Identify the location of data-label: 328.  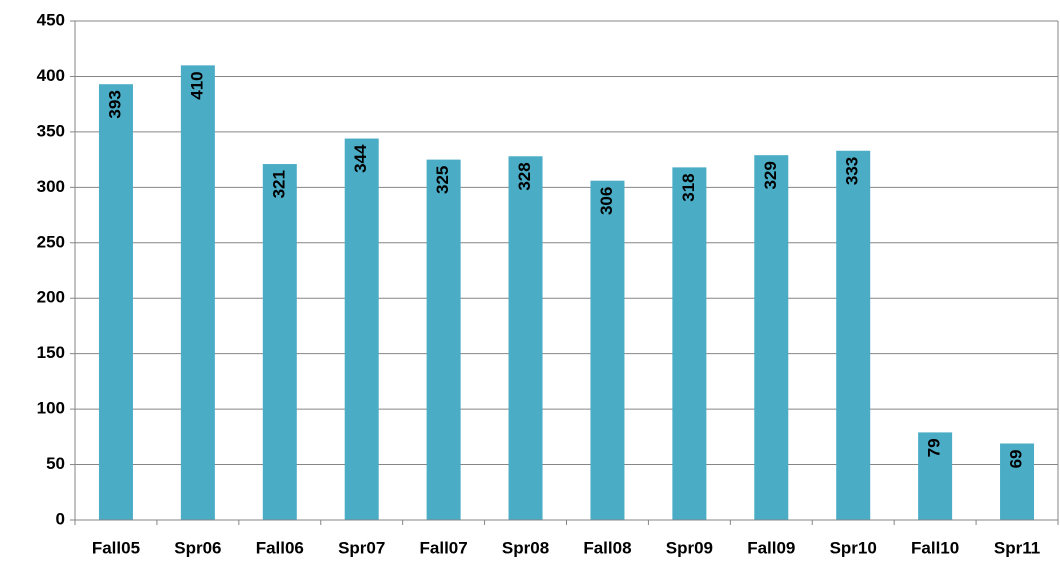
(524, 176).